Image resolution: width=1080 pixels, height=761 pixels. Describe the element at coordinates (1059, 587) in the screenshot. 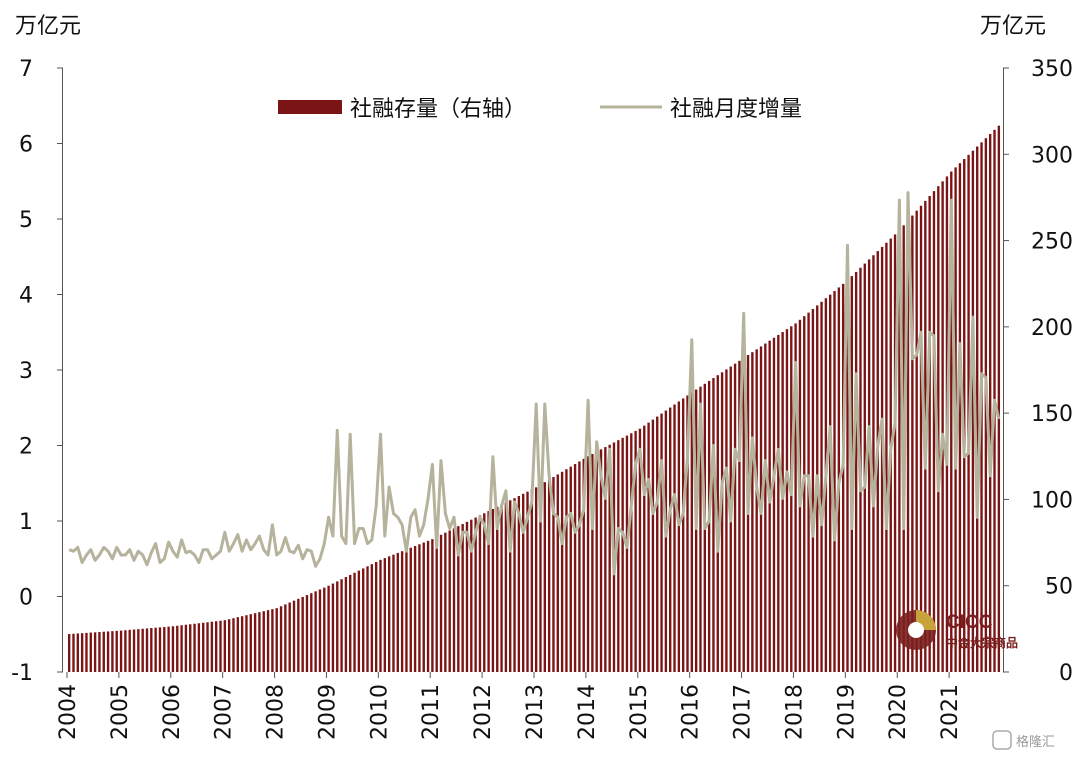

I see `right-tick-label: 50` at that location.